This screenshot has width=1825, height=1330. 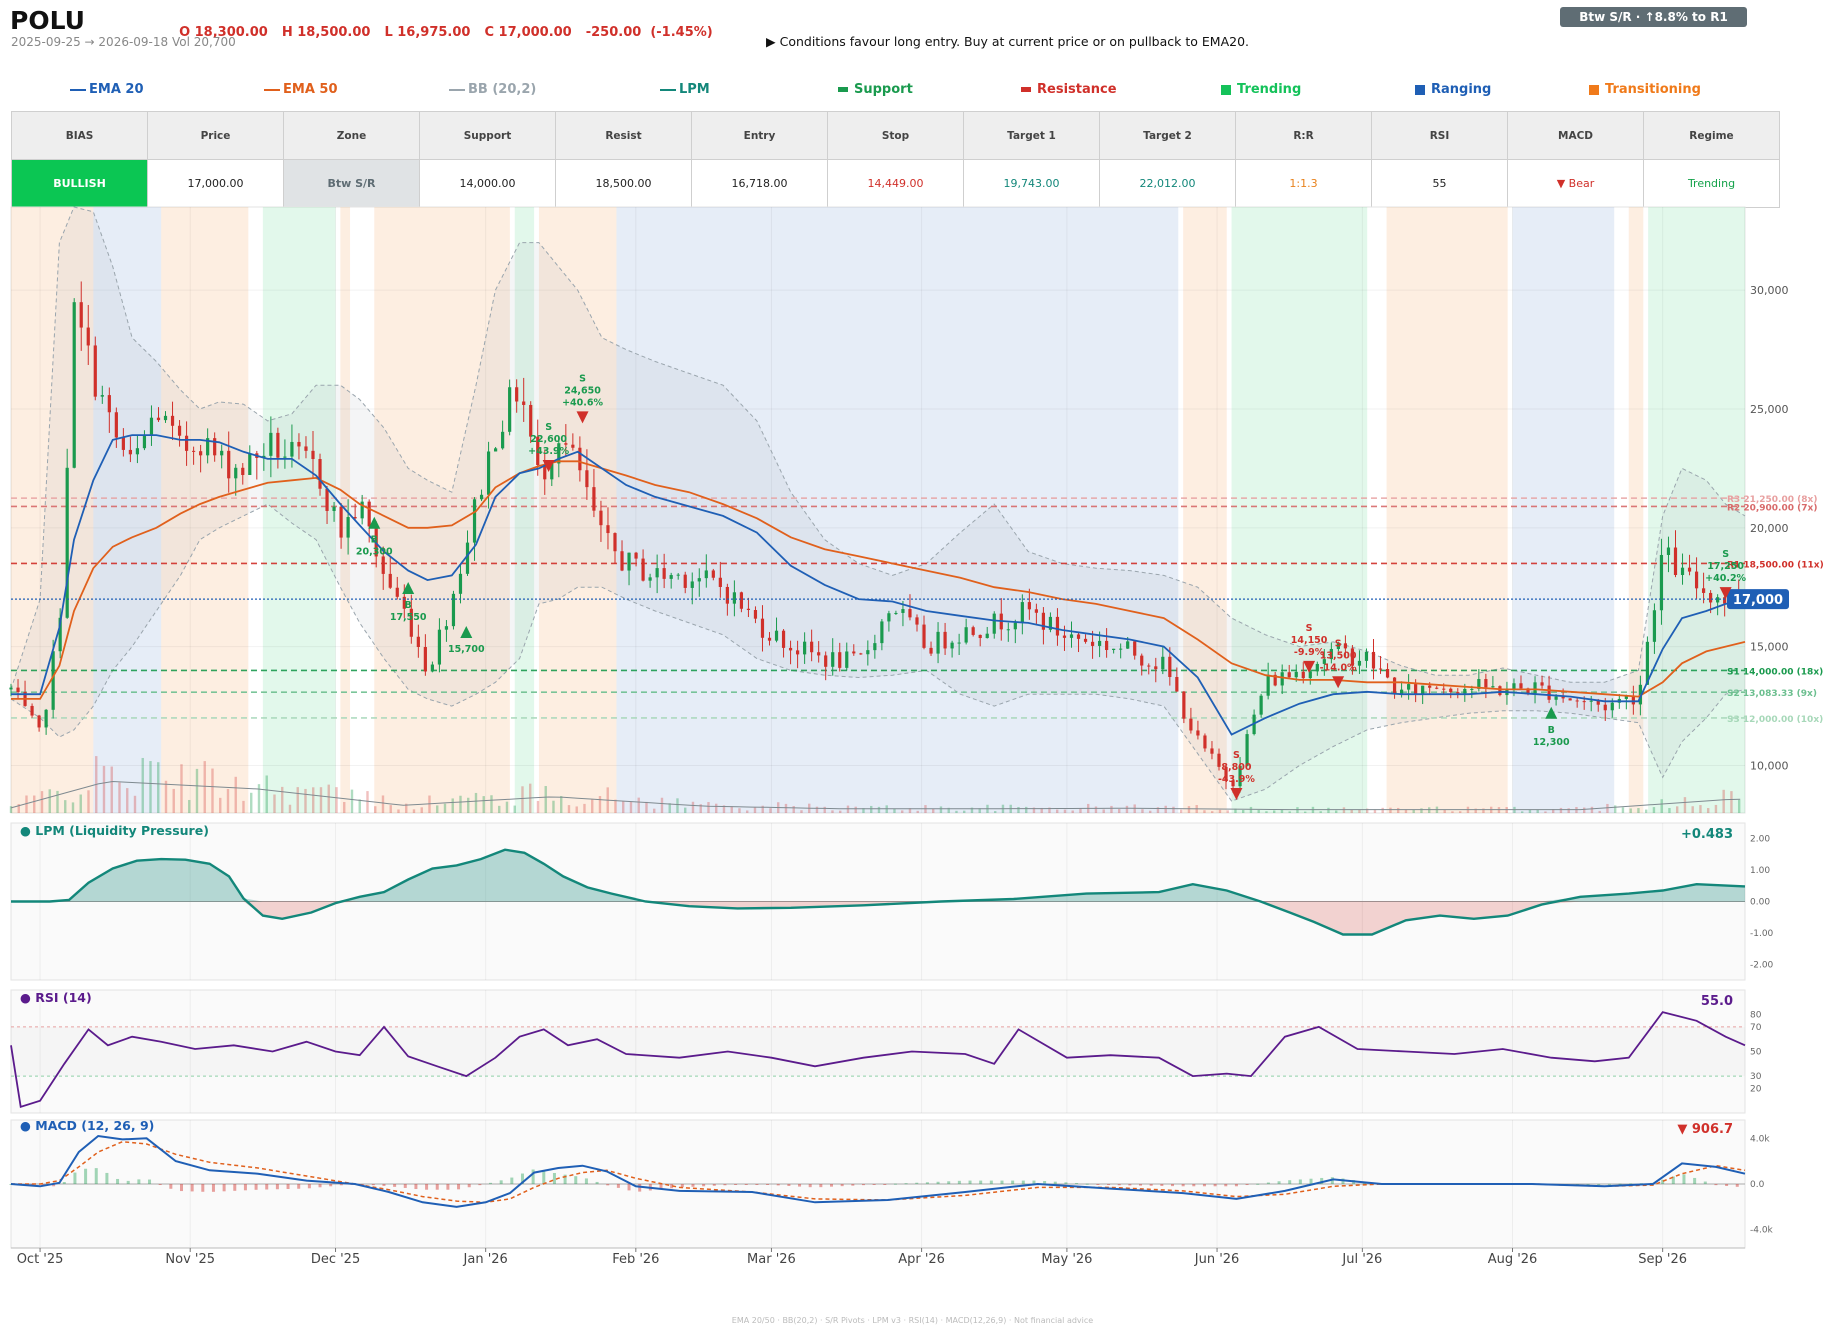 I want to click on legend-ranging: Ranging, so click(x=1453, y=89).